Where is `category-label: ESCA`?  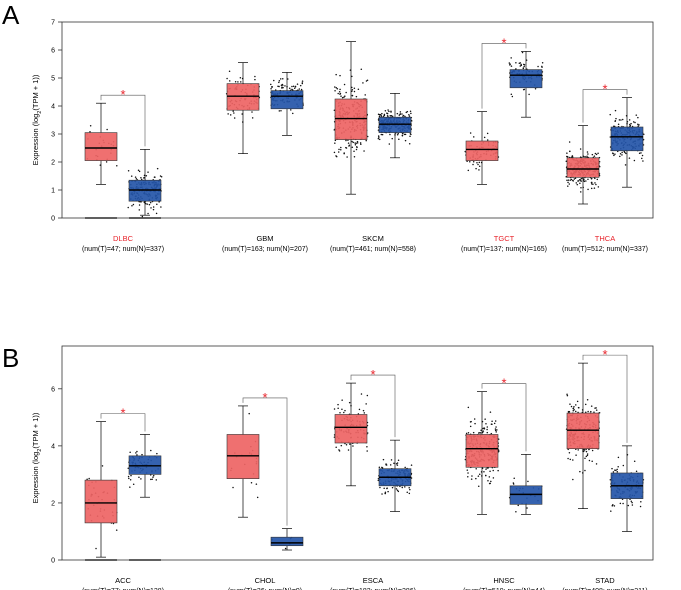
category-label: ESCA is located at coordinates (373, 580).